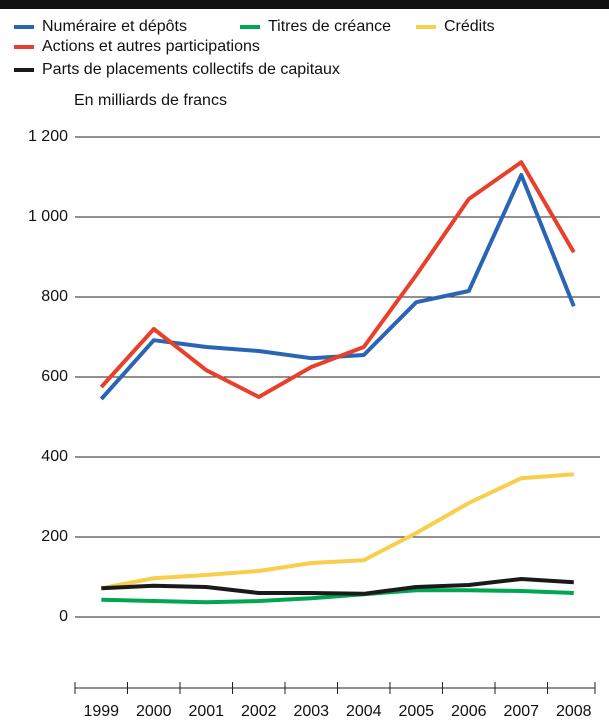  I want to click on y-tick-label: 800, so click(54, 296).